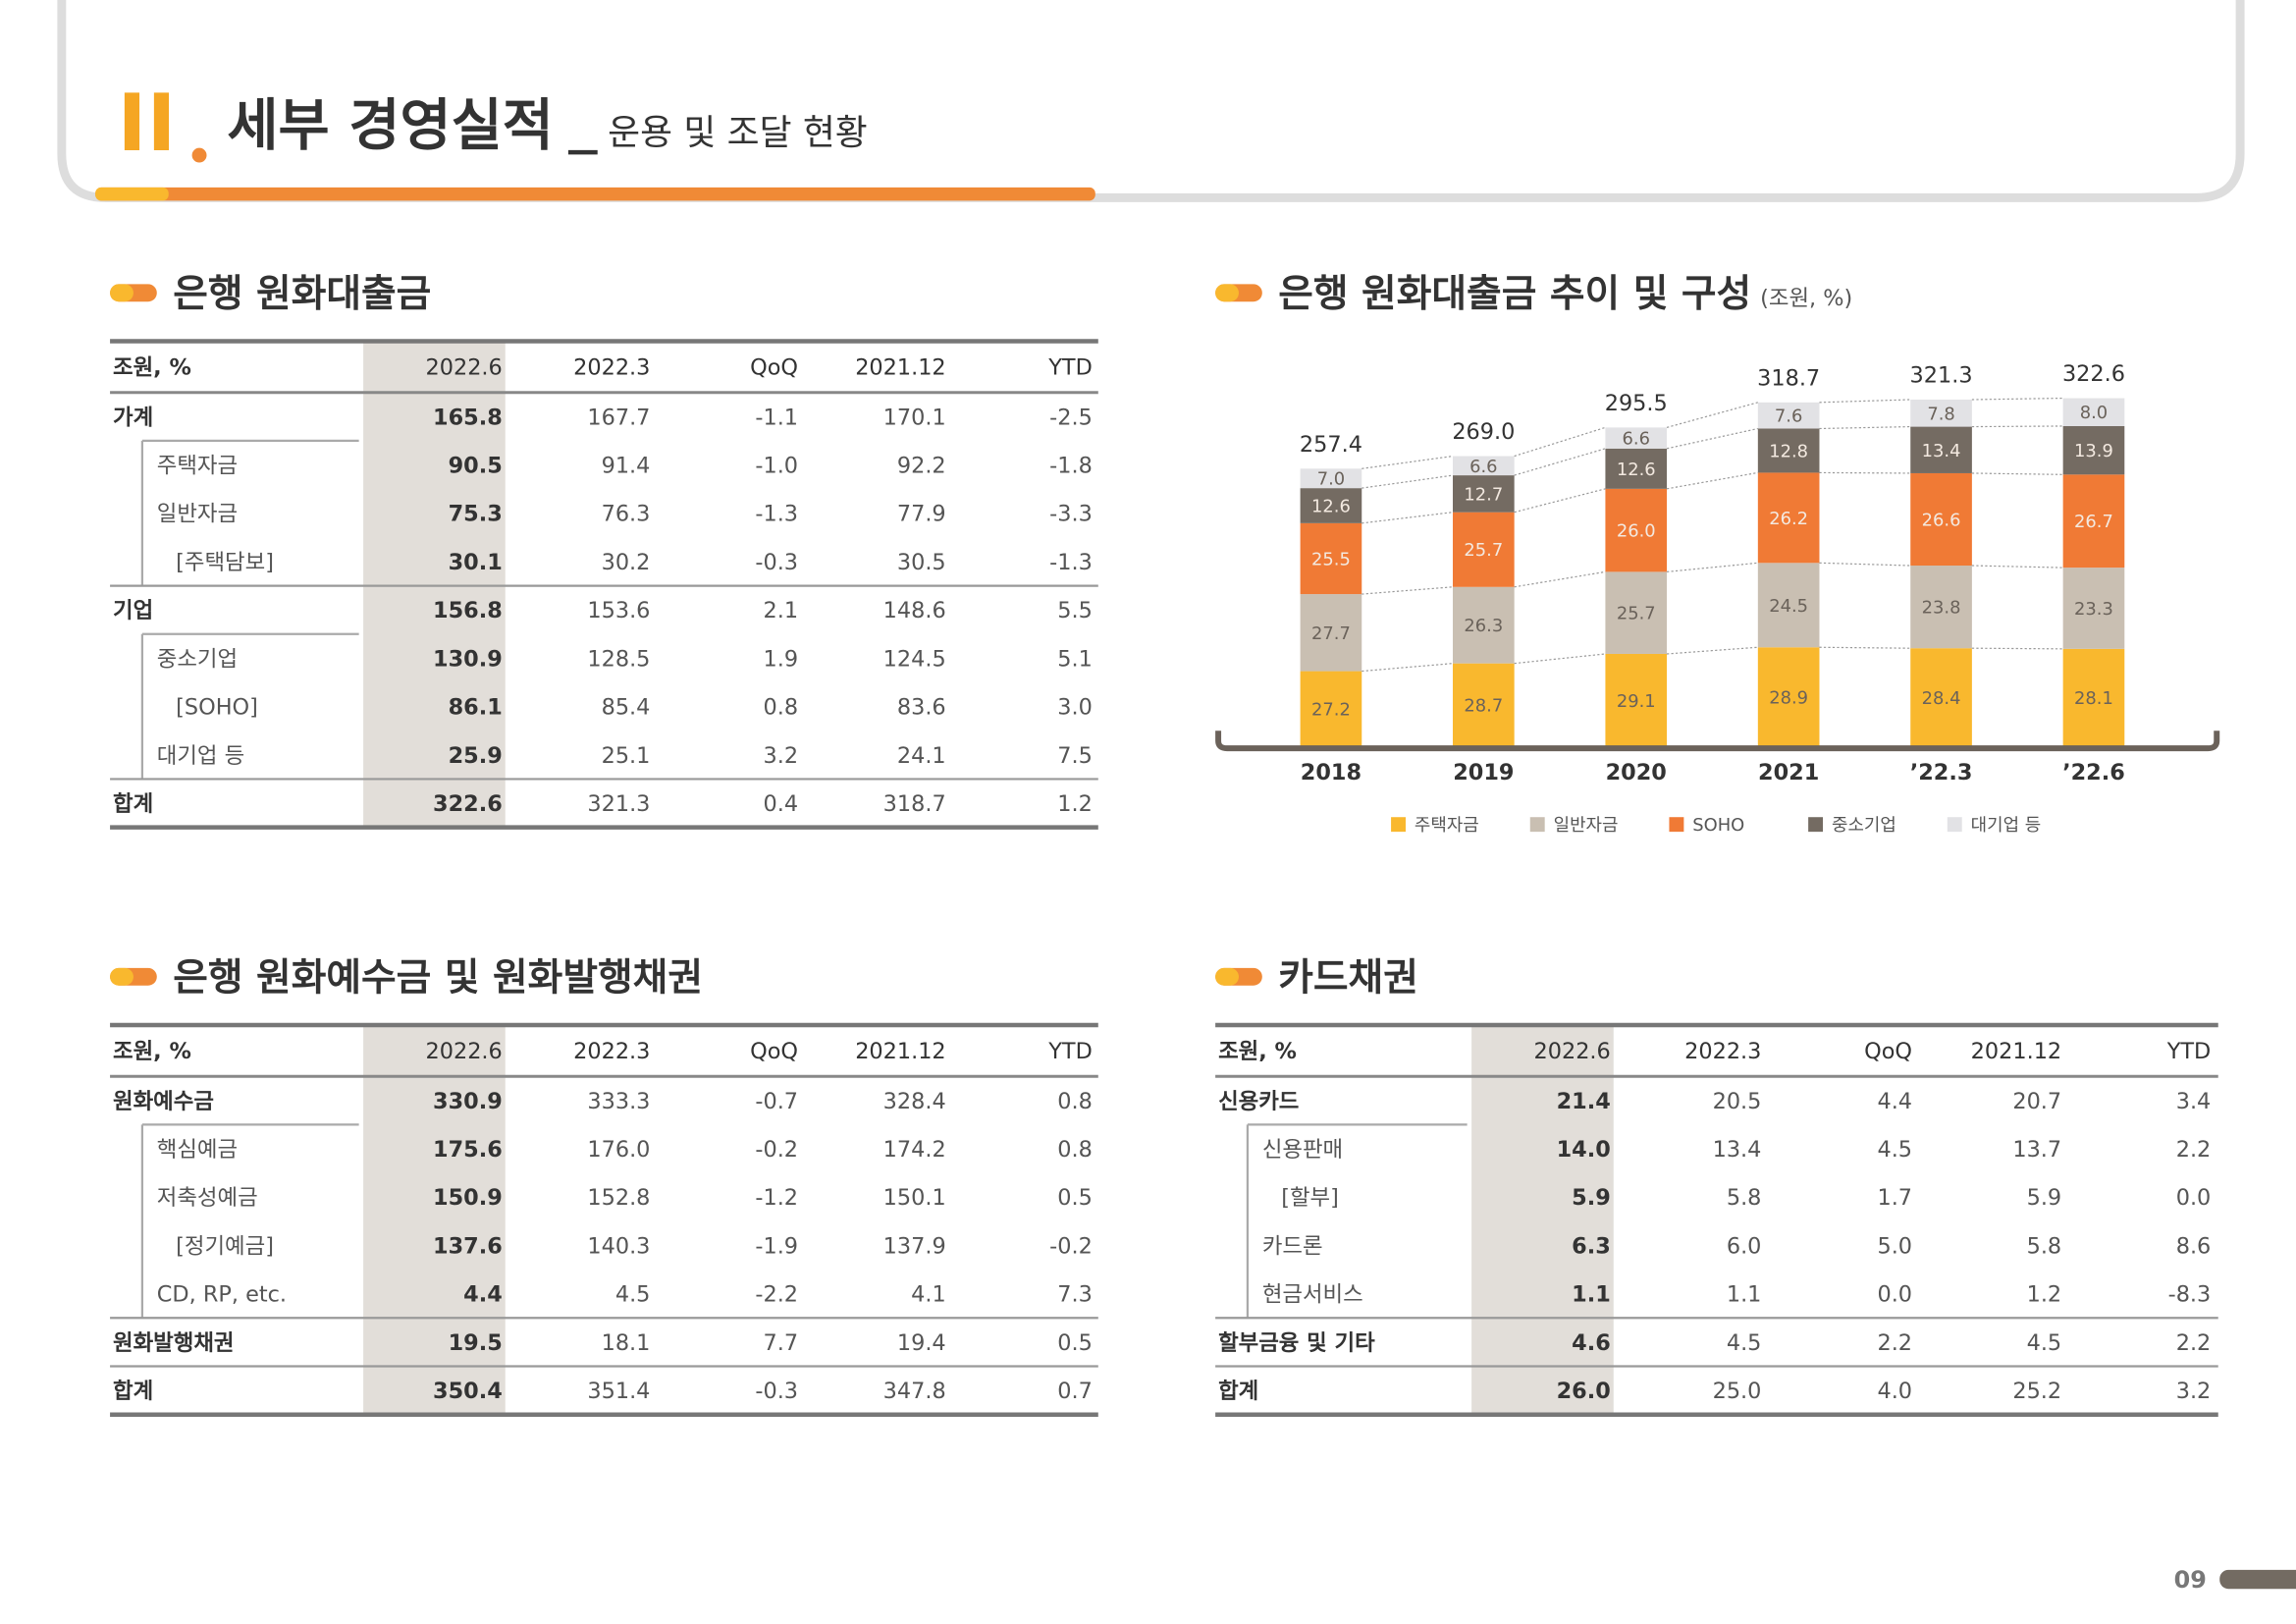 Image resolution: width=2296 pixels, height=1624 pixels. What do you see at coordinates (1310, 1198) in the screenshot?
I see `row-label: [할부]` at bounding box center [1310, 1198].